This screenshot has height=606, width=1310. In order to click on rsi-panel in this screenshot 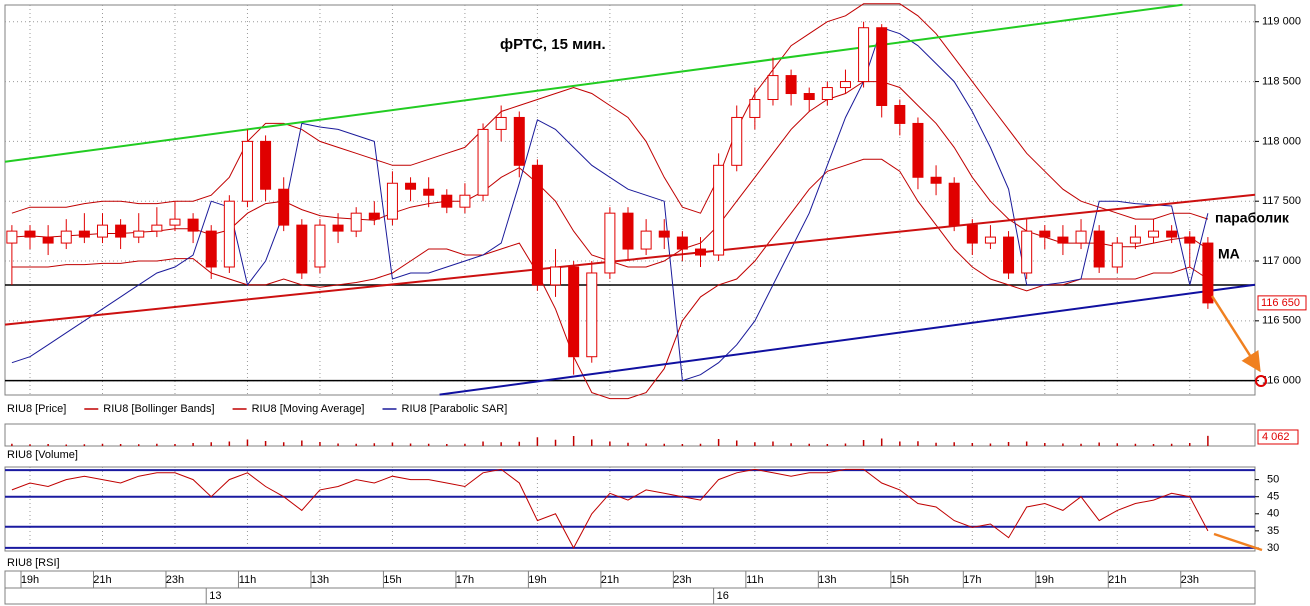, I will do `click(630, 509)`.